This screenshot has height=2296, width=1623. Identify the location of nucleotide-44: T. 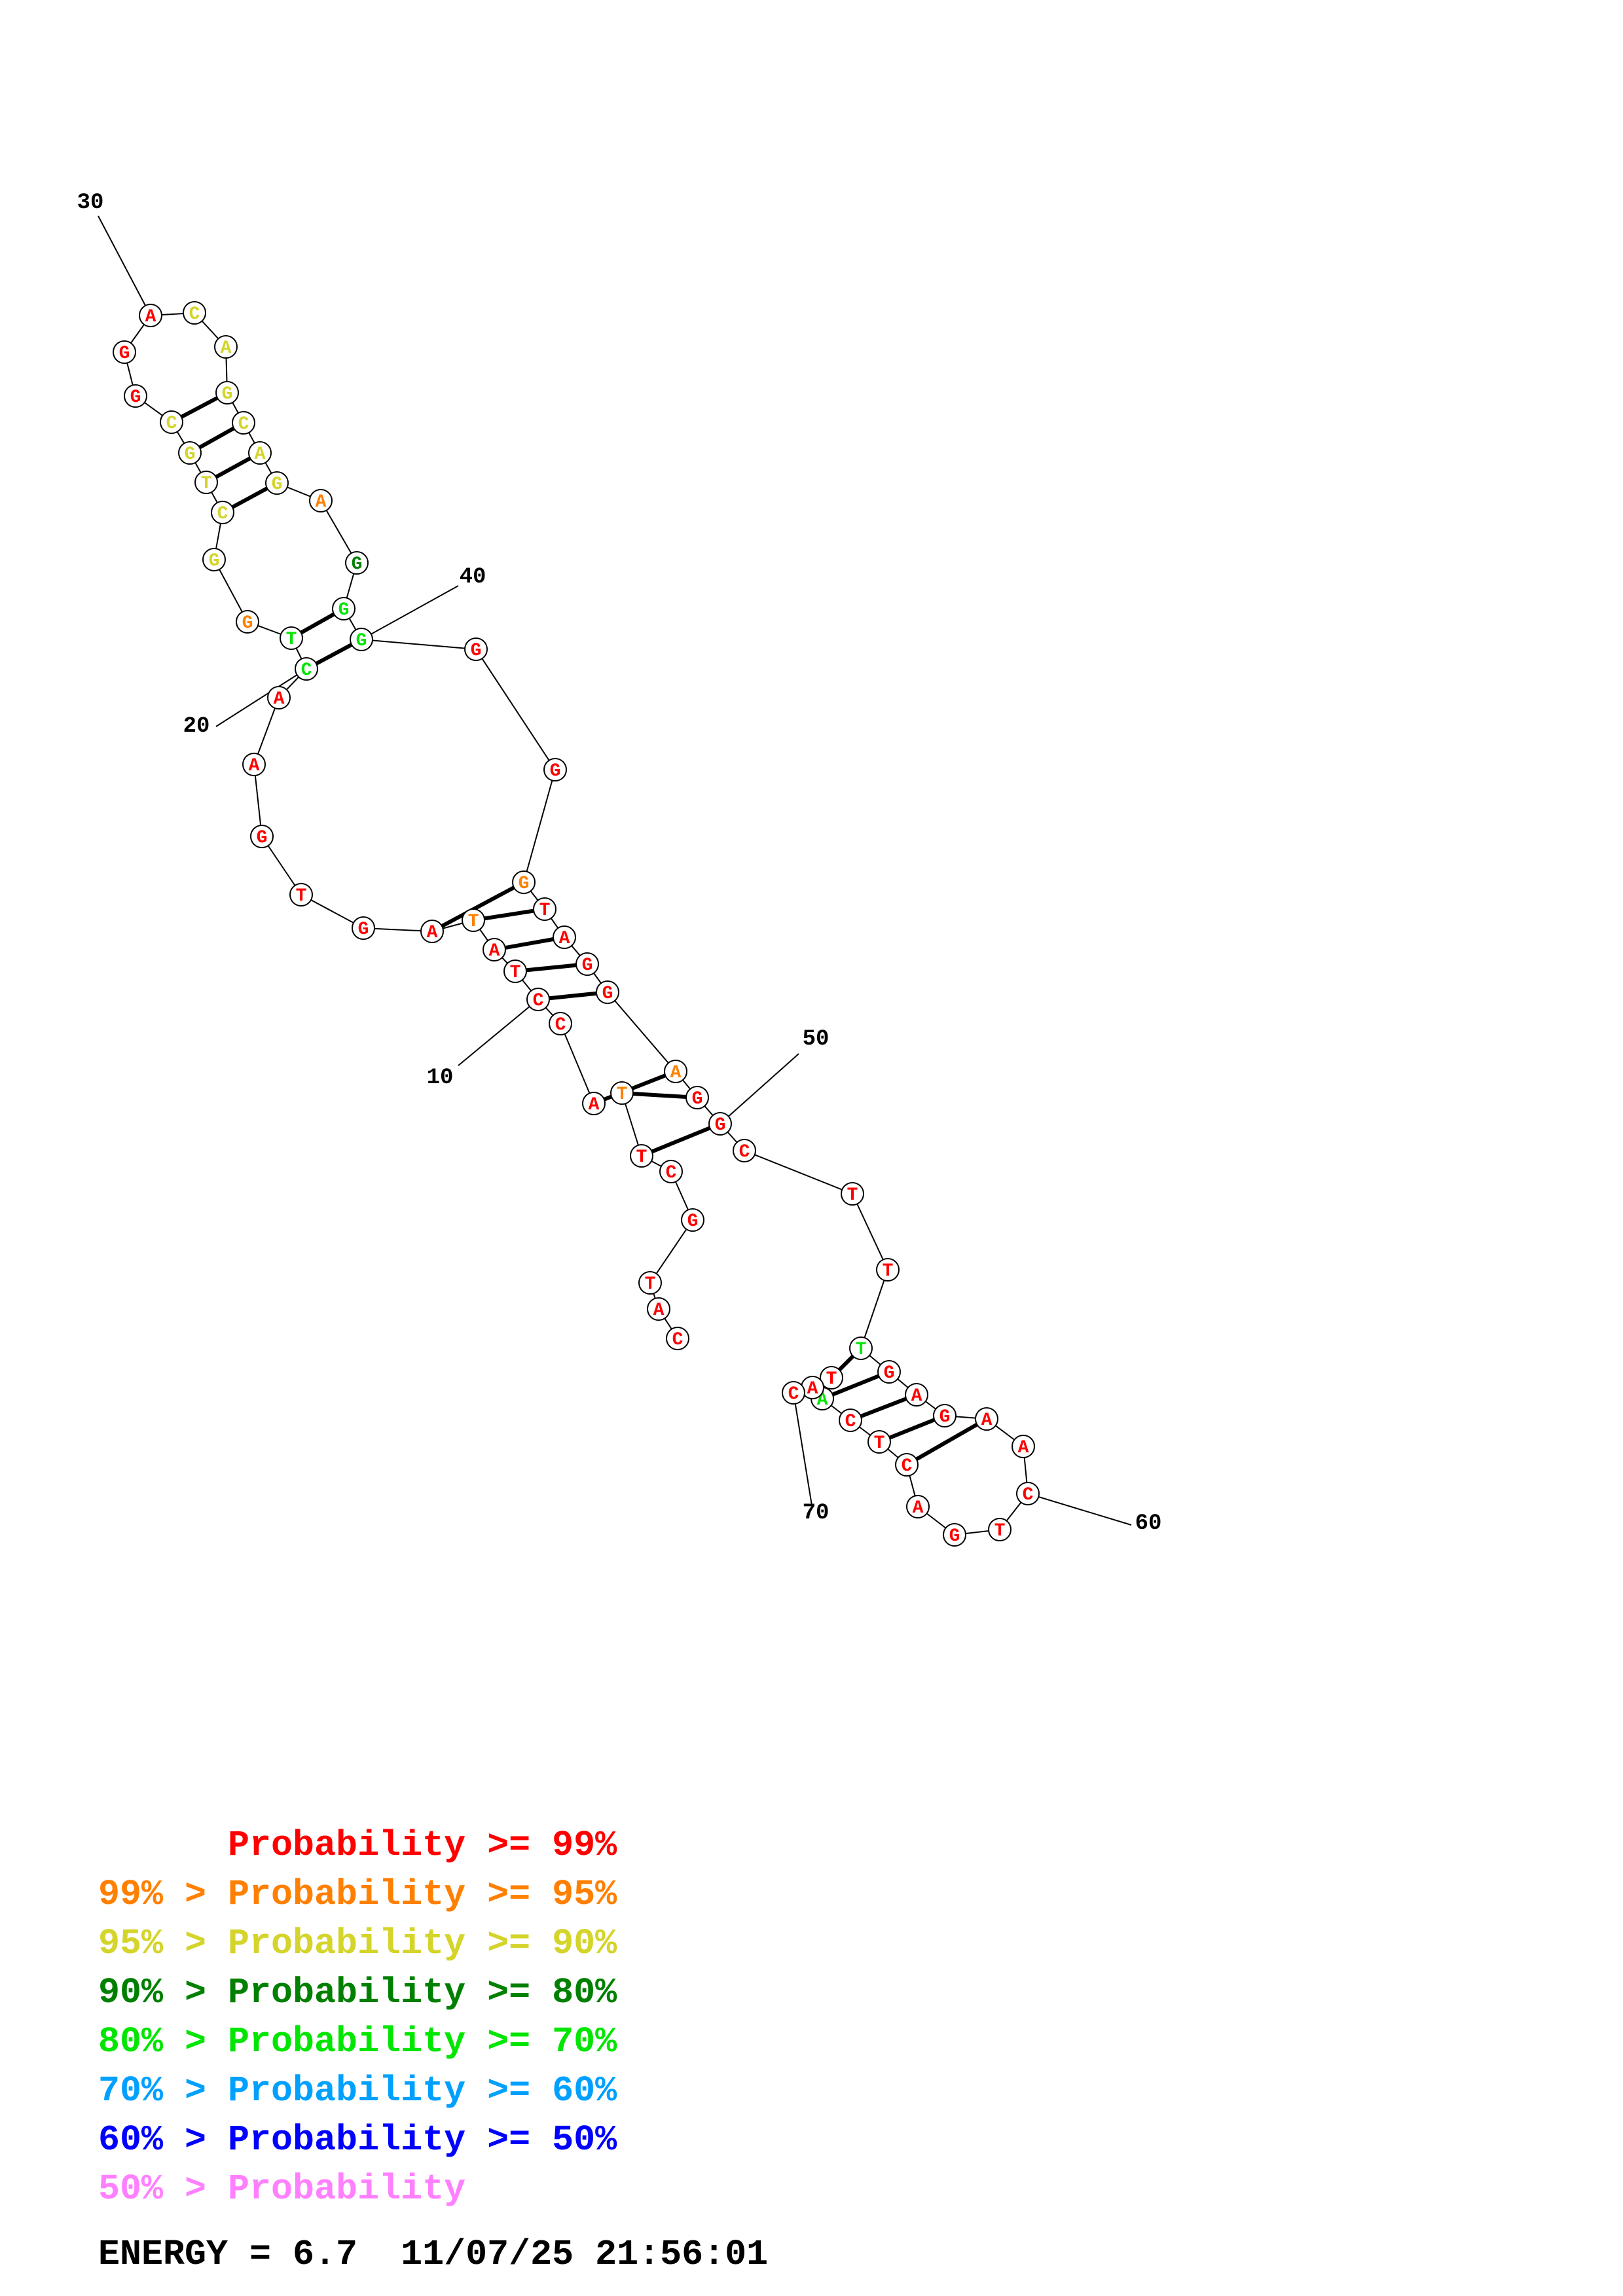
(544, 909).